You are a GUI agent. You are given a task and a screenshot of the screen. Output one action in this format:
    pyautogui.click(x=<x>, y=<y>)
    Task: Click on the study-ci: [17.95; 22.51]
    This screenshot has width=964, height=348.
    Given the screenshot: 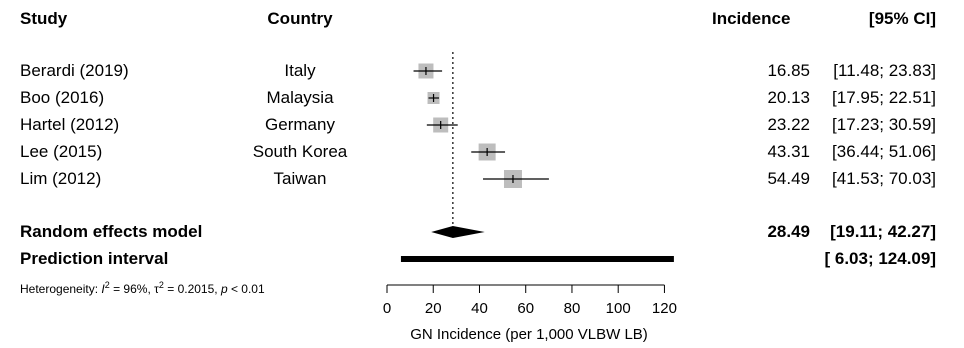 What is the action you would take?
    pyautogui.click(x=884, y=97)
    